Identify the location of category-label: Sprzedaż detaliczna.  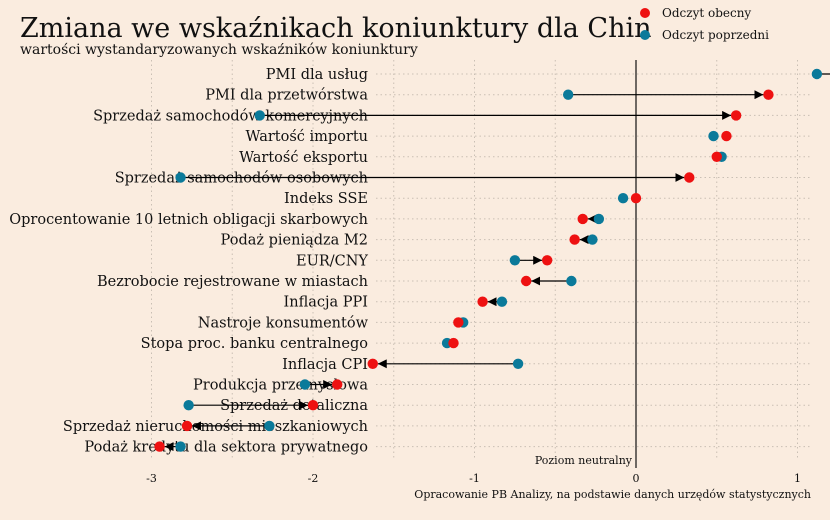
(294, 406).